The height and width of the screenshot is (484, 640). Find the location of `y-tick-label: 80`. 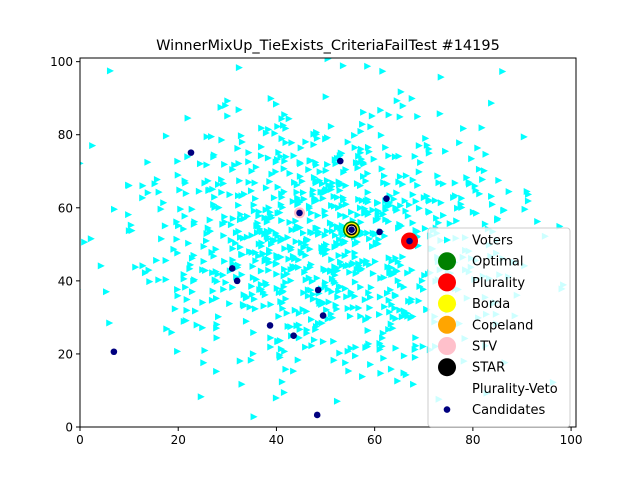

y-tick-label: 80 is located at coordinates (65, 135).